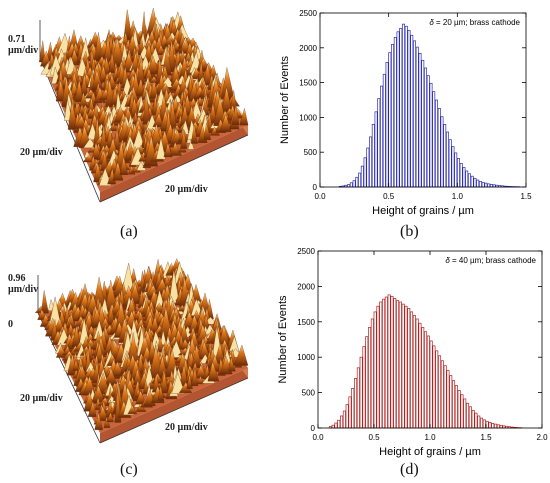 This screenshot has height=483, width=550. I want to click on afm-a-z-unit: µm/div, so click(23, 50).